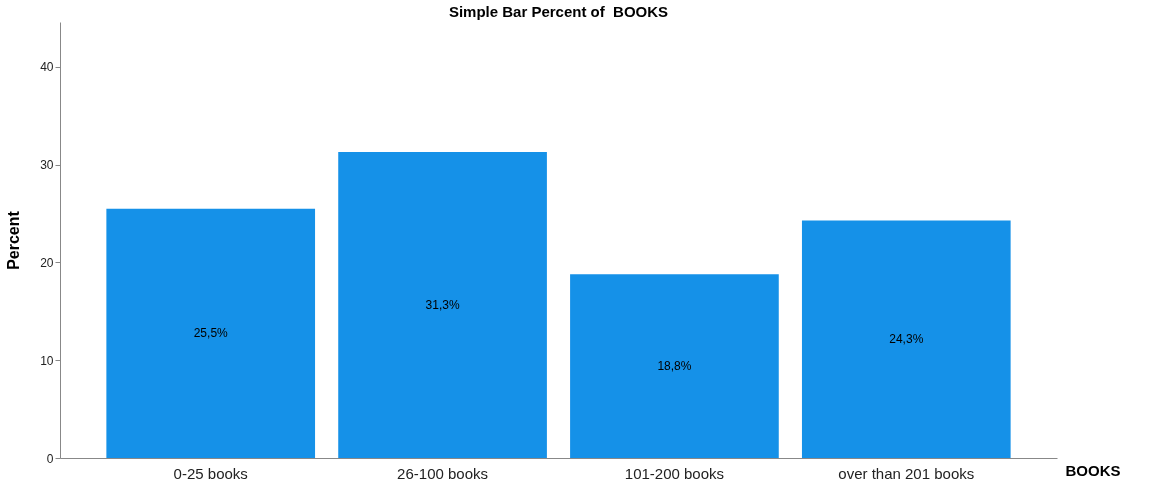  Describe the element at coordinates (47, 262) in the screenshot. I see `y-tick-label: 20` at that location.